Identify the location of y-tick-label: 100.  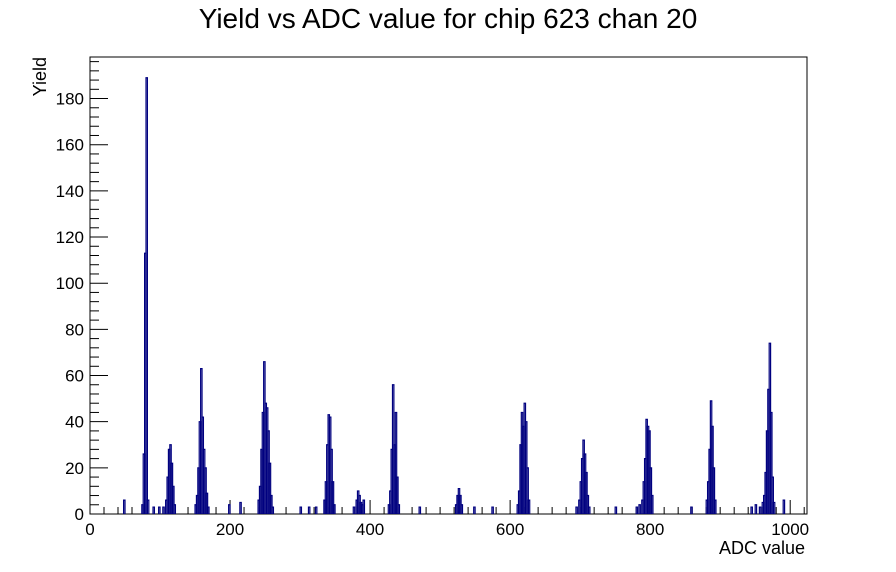
(70, 283).